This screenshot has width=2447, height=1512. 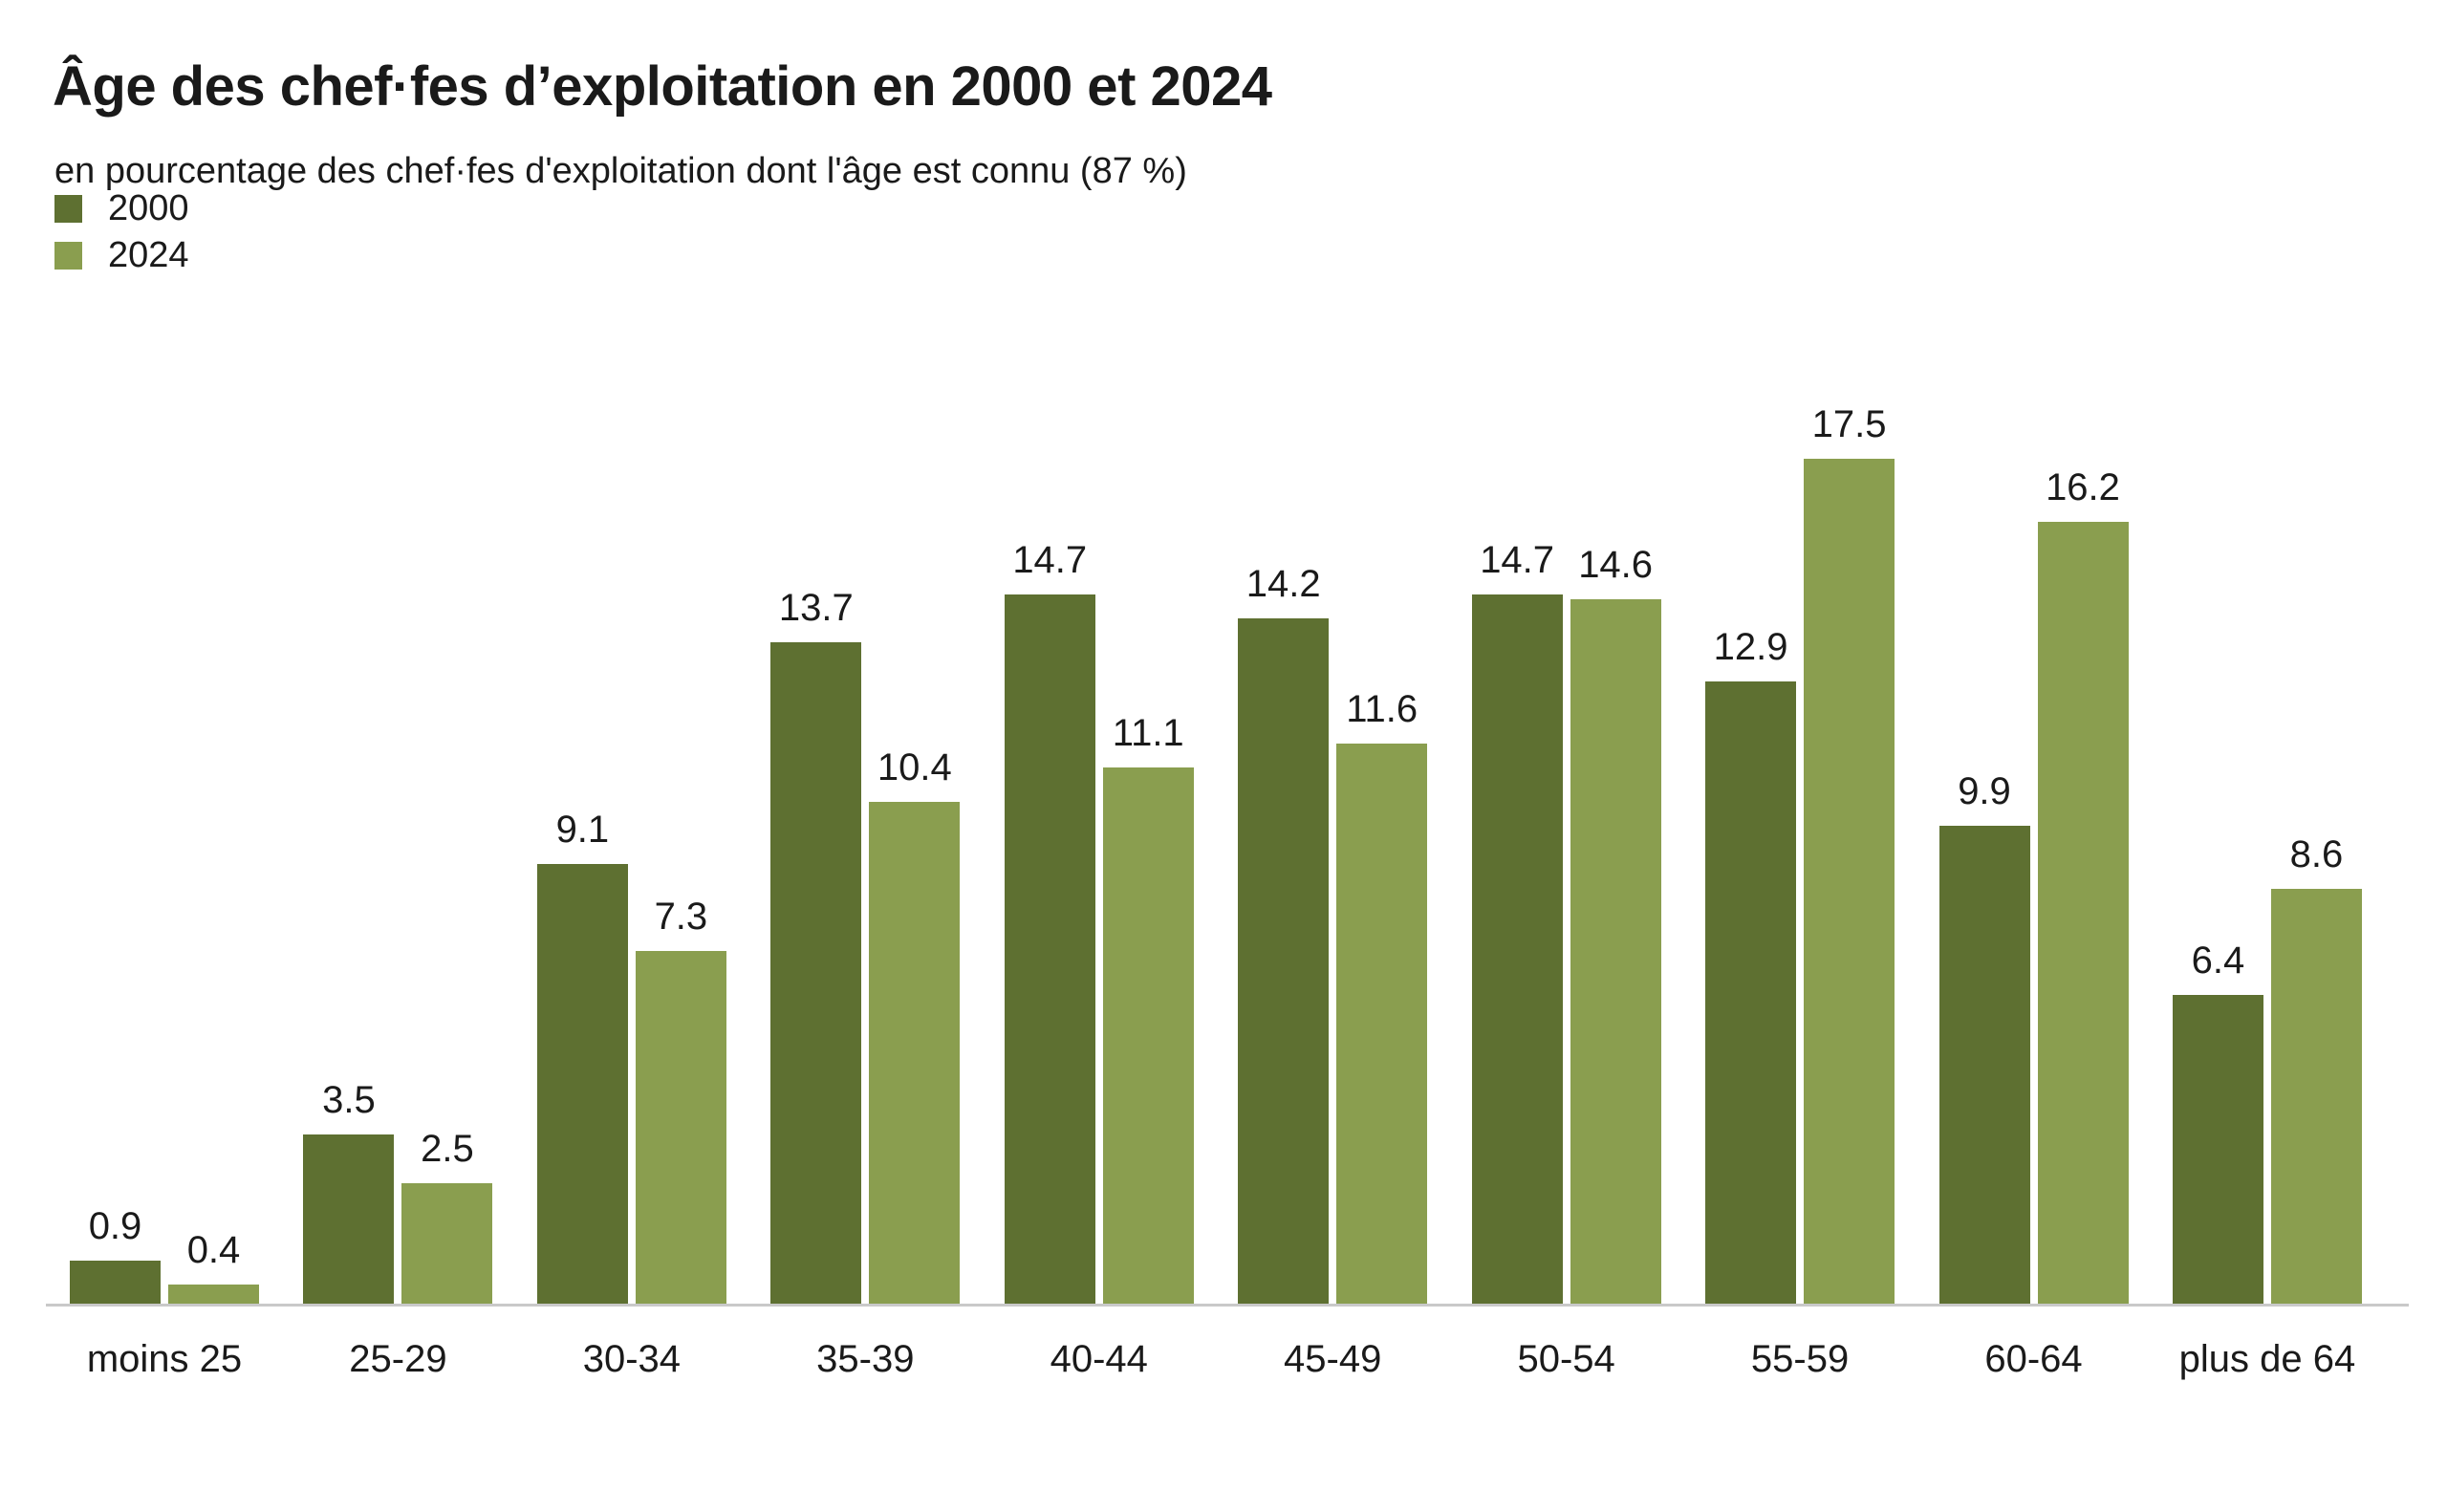 What do you see at coordinates (1382, 709) in the screenshot?
I see `bar-value-label: 11.6` at bounding box center [1382, 709].